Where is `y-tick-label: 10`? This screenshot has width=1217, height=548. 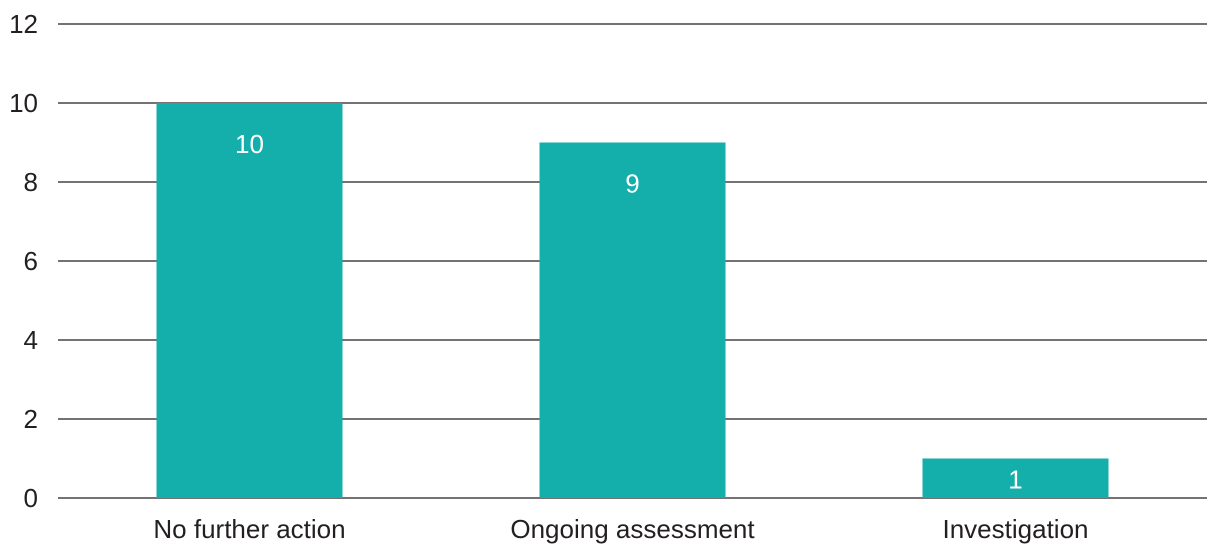
y-tick-label: 10 is located at coordinates (23, 103).